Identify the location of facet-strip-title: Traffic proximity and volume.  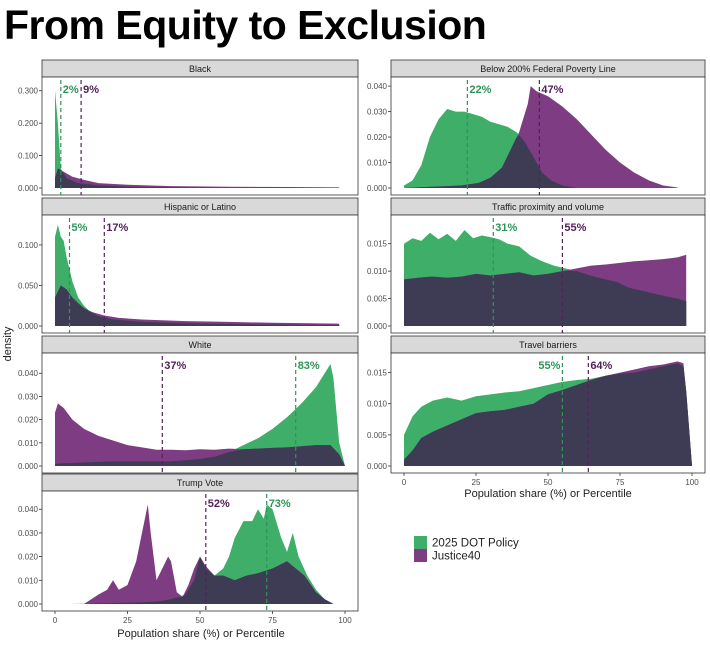
(548, 207).